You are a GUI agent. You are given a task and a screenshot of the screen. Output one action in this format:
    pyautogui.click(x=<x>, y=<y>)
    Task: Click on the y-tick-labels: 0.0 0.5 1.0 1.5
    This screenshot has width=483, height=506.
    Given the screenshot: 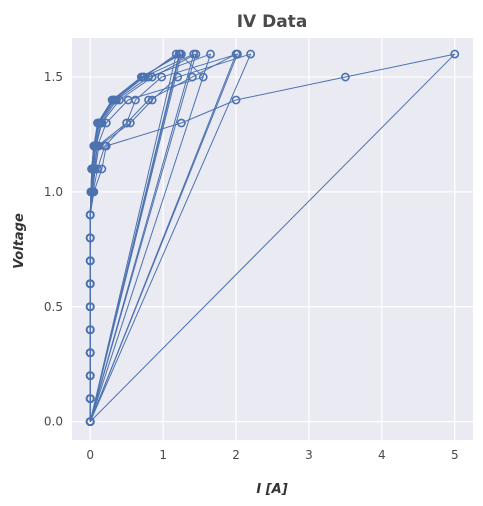 What is the action you would take?
    pyautogui.click(x=53, y=249)
    